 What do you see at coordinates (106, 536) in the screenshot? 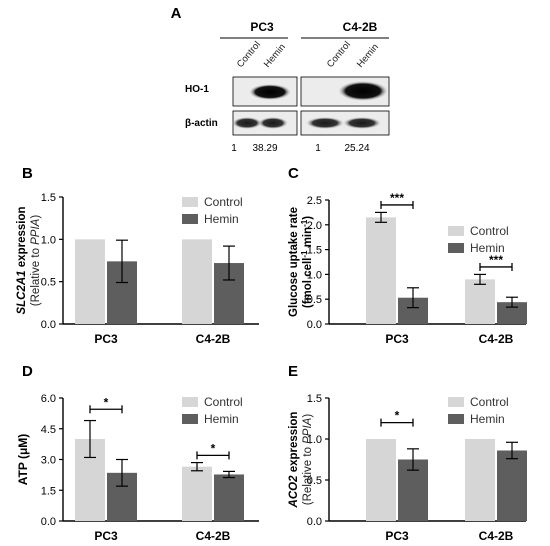
I see `x-category-label-d: PC3` at bounding box center [106, 536].